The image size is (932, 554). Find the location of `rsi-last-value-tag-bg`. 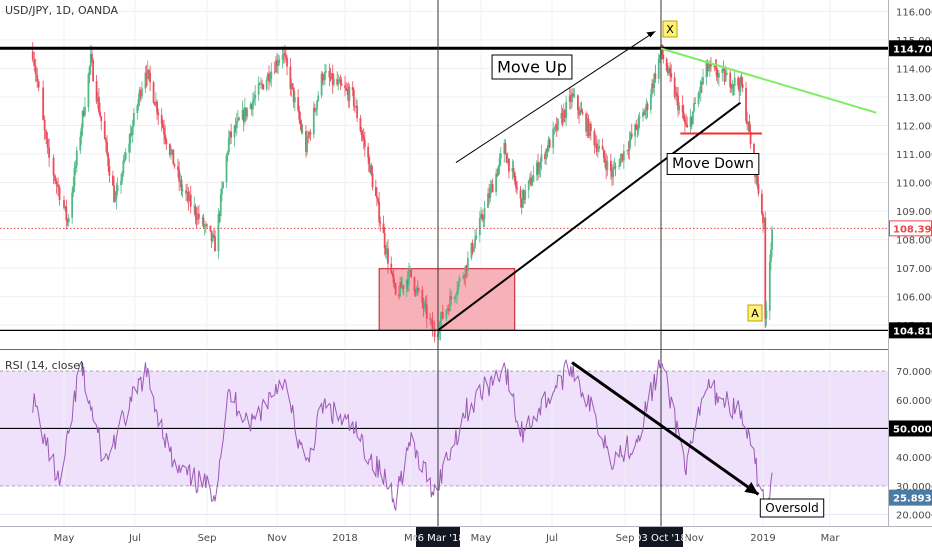

rsi-last-value-tag-bg is located at coordinates (910, 497).